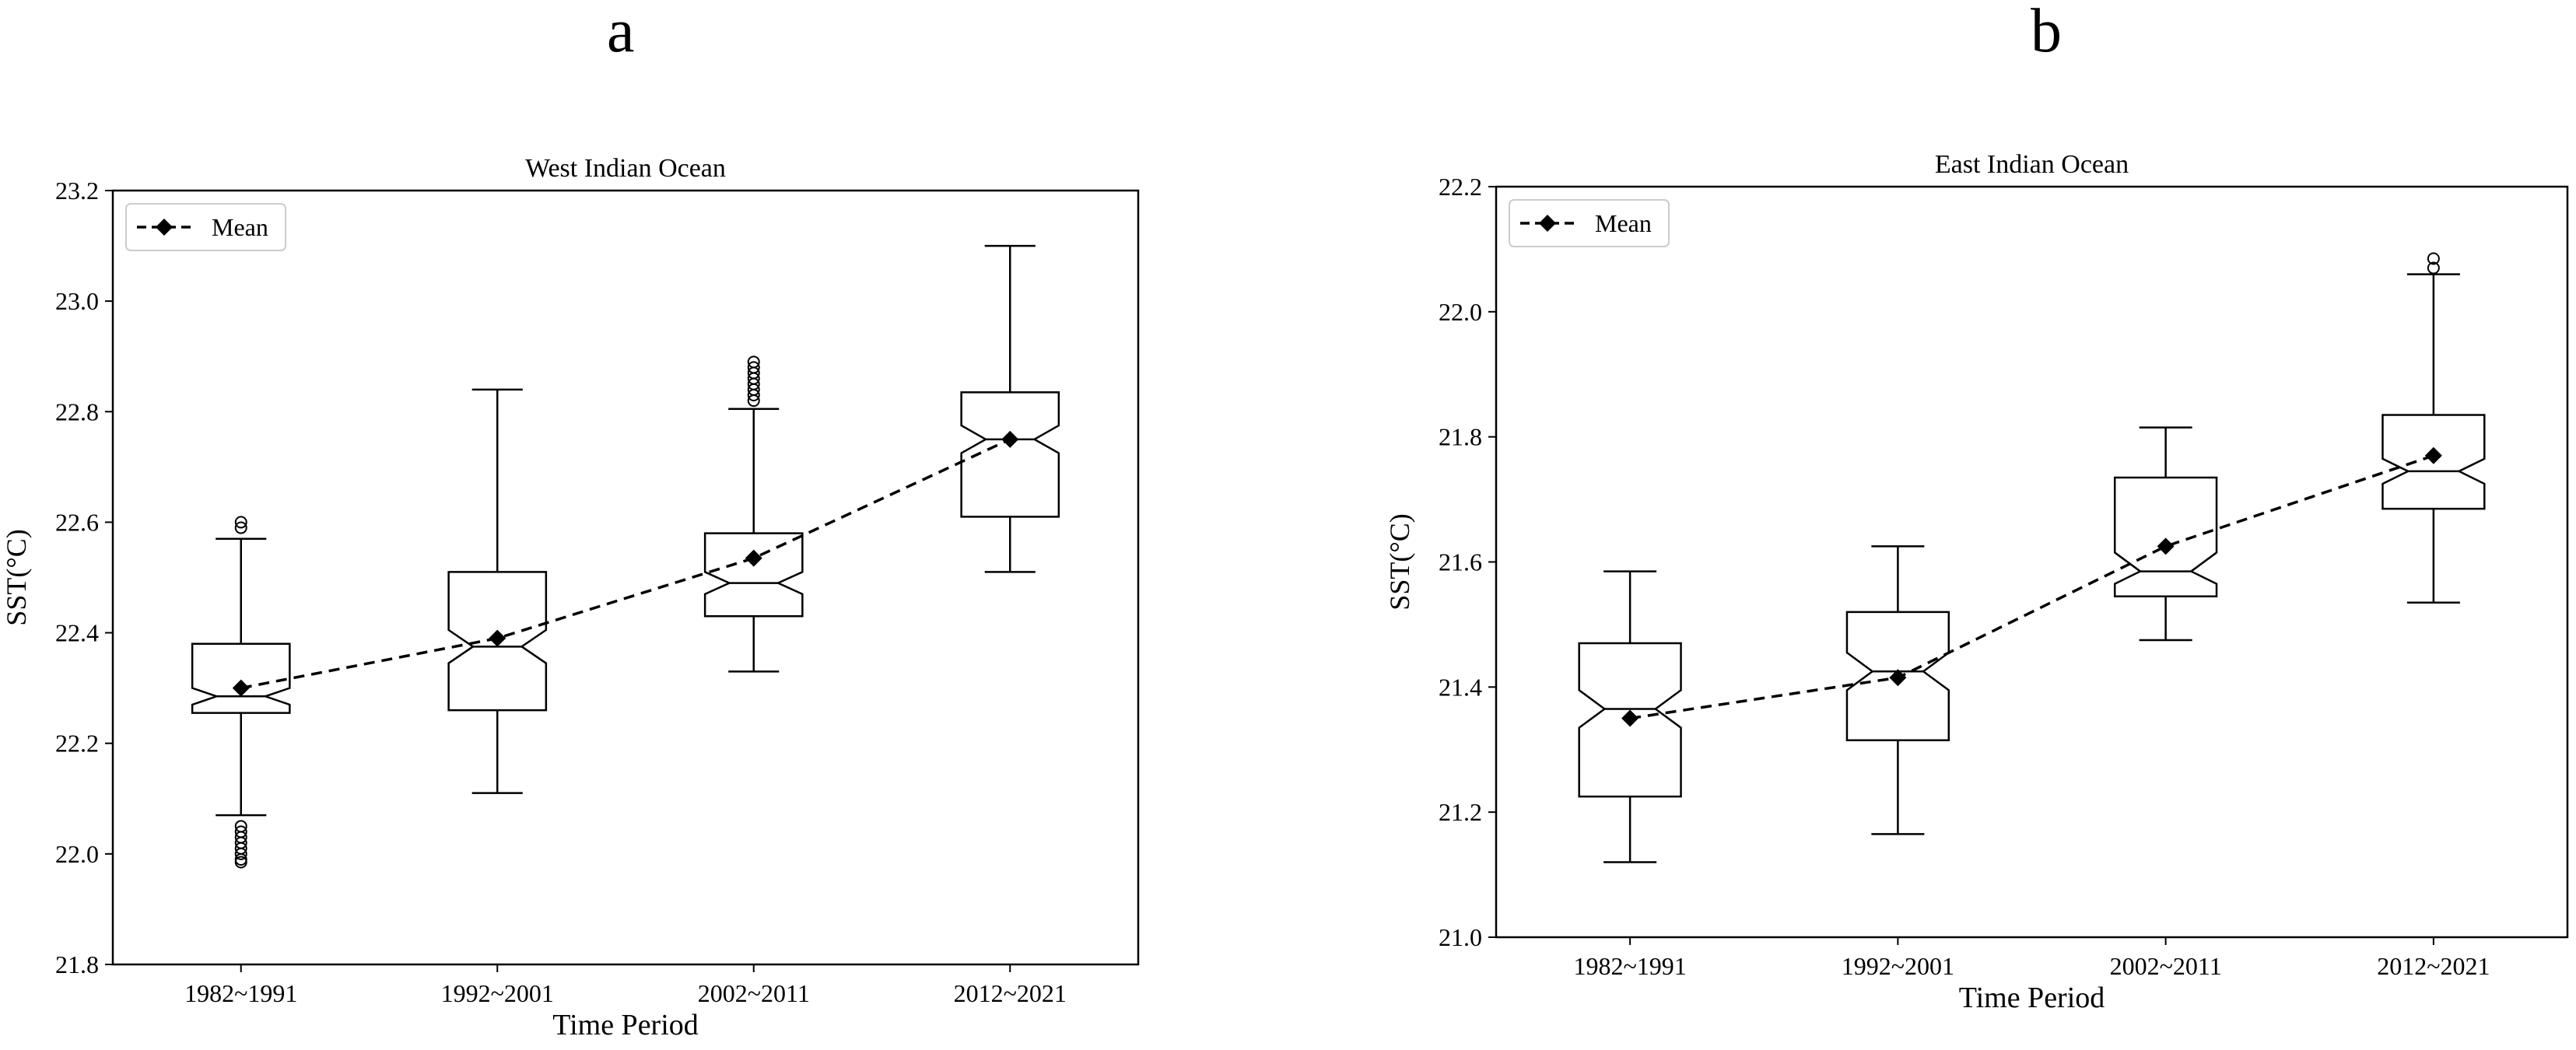  Describe the element at coordinates (1460, 812) in the screenshot. I see `y-tick-label: 21.2` at that location.